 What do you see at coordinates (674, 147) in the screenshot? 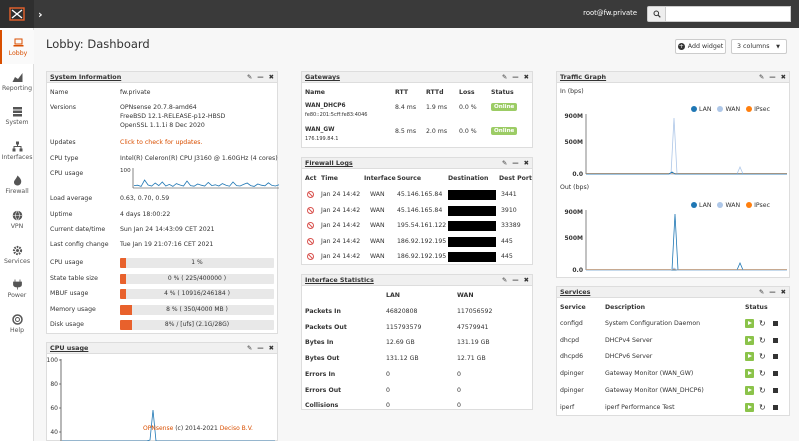
I see `traffic-in-chart: 900M 500M 0.0` at bounding box center [674, 147].